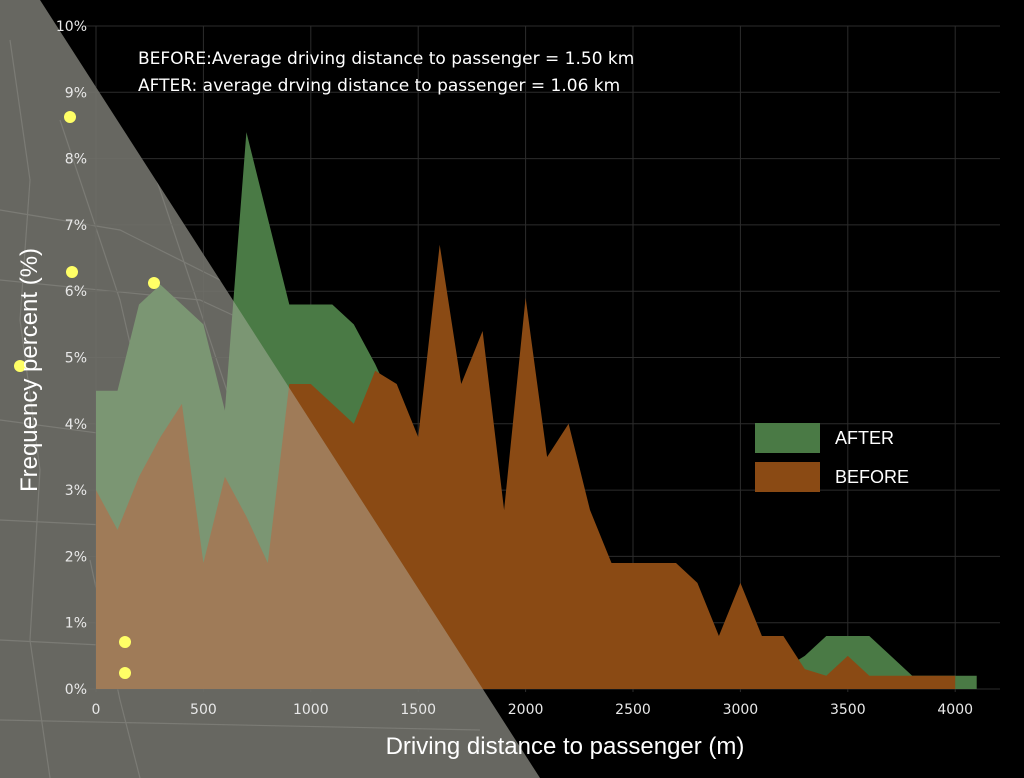 The height and width of the screenshot is (778, 1024). Describe the element at coordinates (76, 359) in the screenshot. I see `y-tick-label: 5%` at that location.